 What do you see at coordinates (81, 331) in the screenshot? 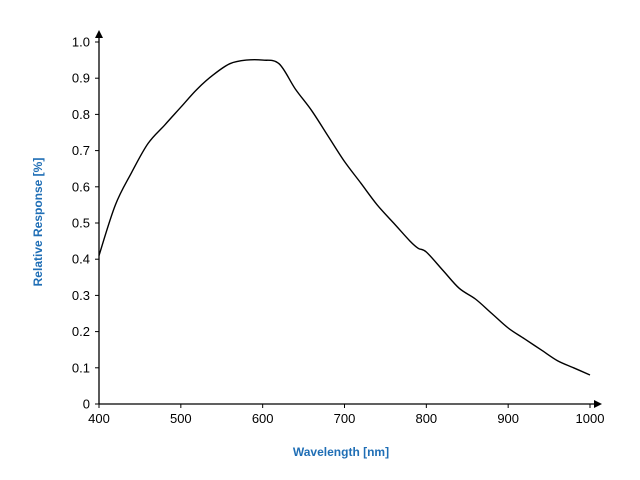
I see `y-tick-label: 0.2` at bounding box center [81, 331].